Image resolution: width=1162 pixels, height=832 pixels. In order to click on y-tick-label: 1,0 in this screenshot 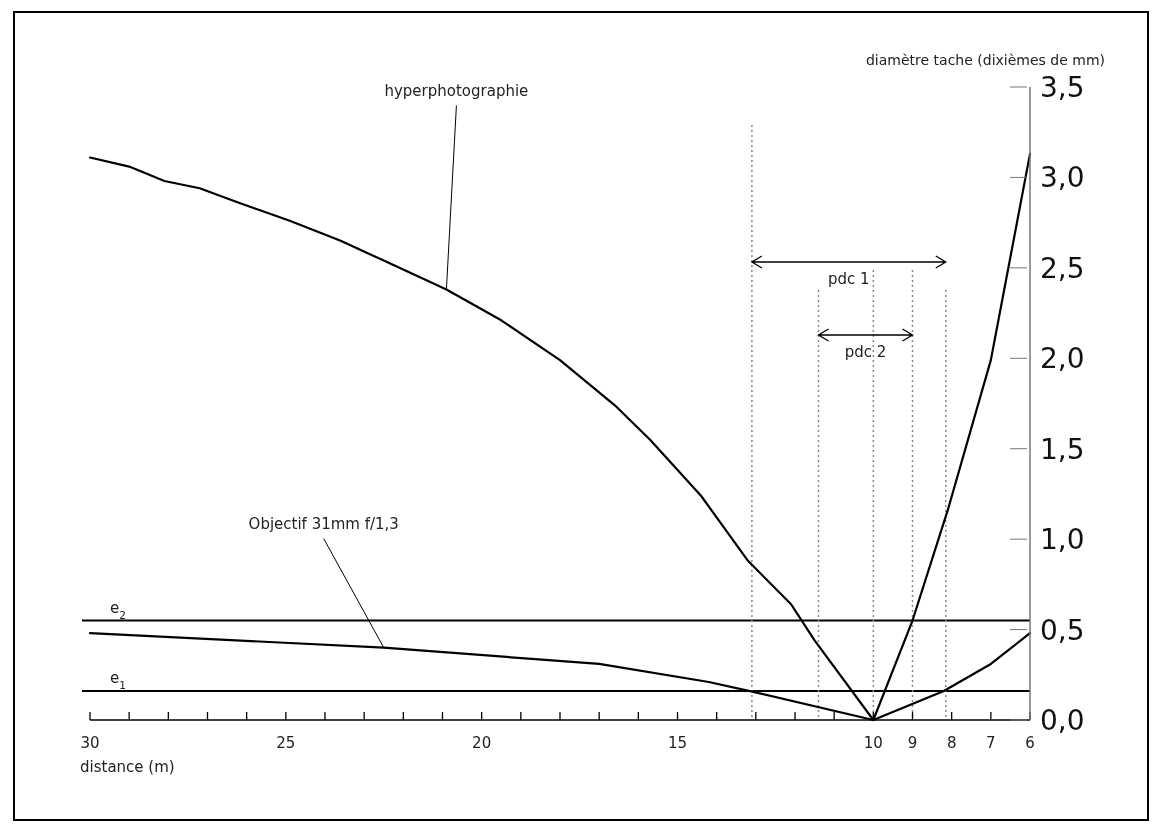, I will do `click(1062, 540)`.